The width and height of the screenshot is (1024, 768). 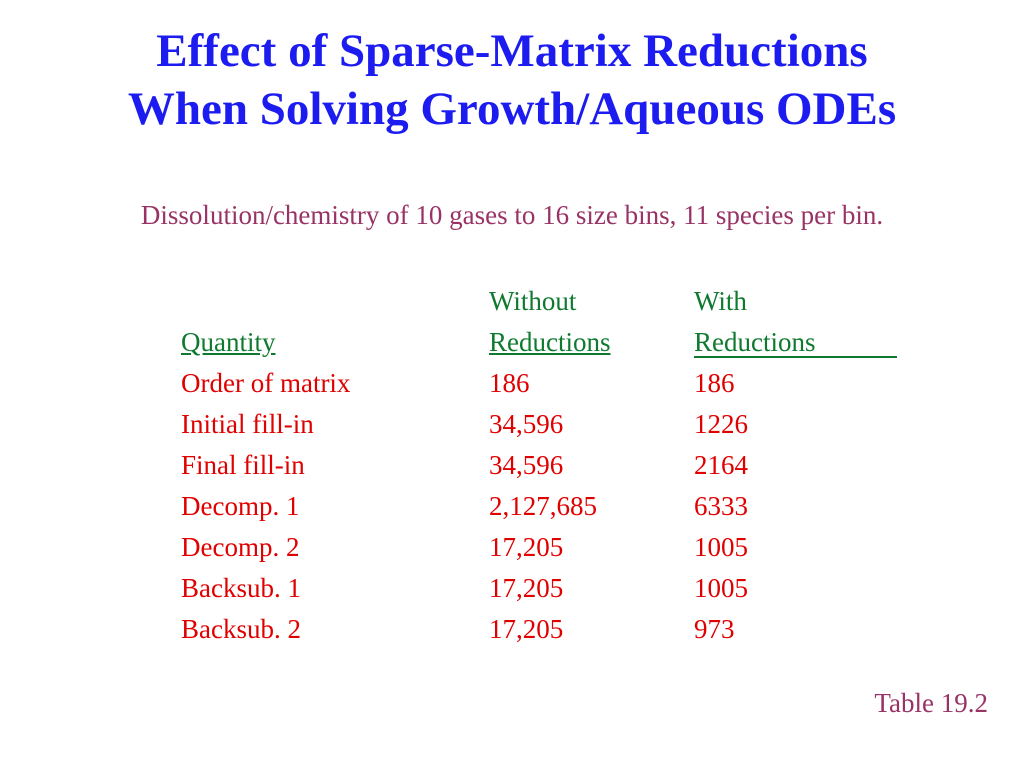 What do you see at coordinates (714, 629) in the screenshot?
I see `row-with-value: 973` at bounding box center [714, 629].